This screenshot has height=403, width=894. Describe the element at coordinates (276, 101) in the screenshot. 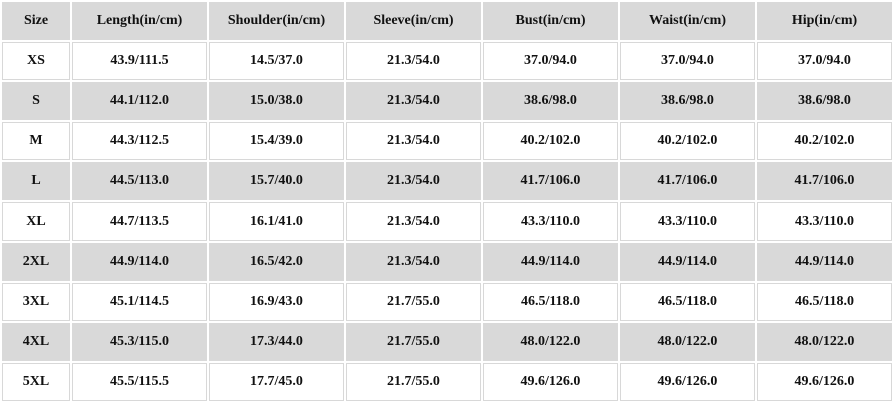

I see `cell: 15.0/38.0` at that location.